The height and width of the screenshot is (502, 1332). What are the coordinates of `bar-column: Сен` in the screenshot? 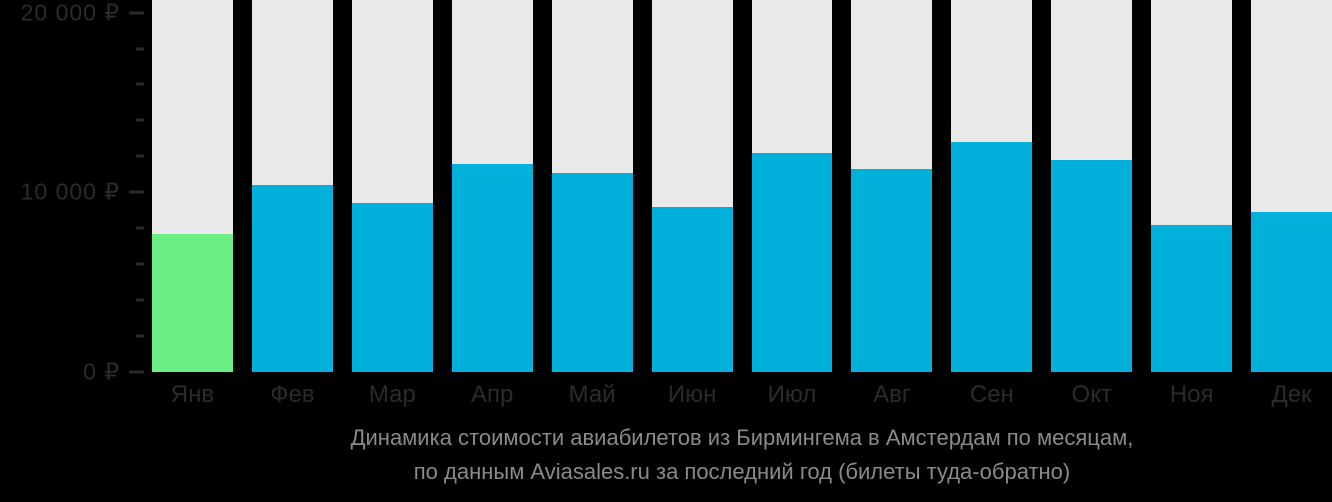 It's located at (992, 209).